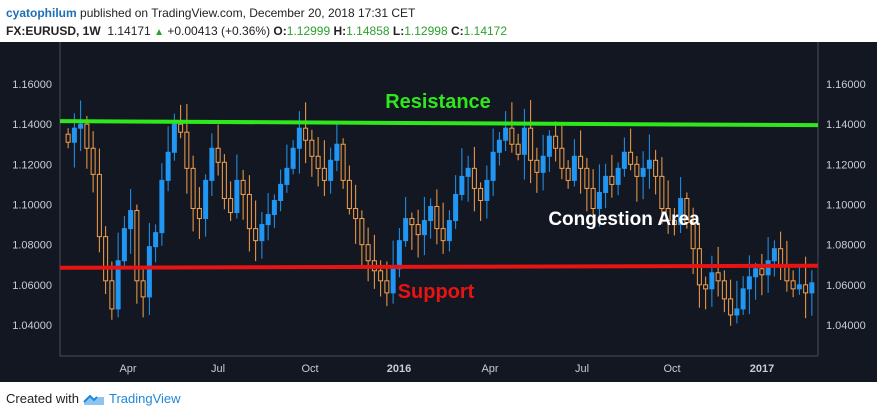 This screenshot has height=417, width=877. What do you see at coordinates (436, 292) in the screenshot?
I see `support-label: Support` at bounding box center [436, 292].